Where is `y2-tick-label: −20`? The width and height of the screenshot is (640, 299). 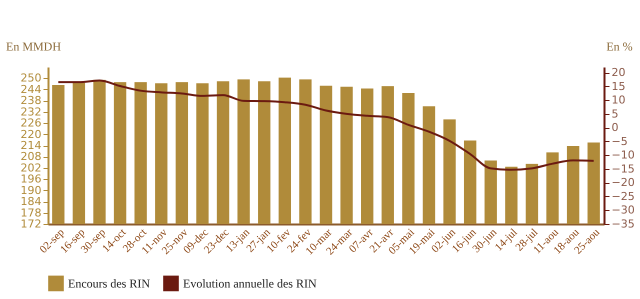 y2-tick-label: −20 is located at coordinates (623, 183).